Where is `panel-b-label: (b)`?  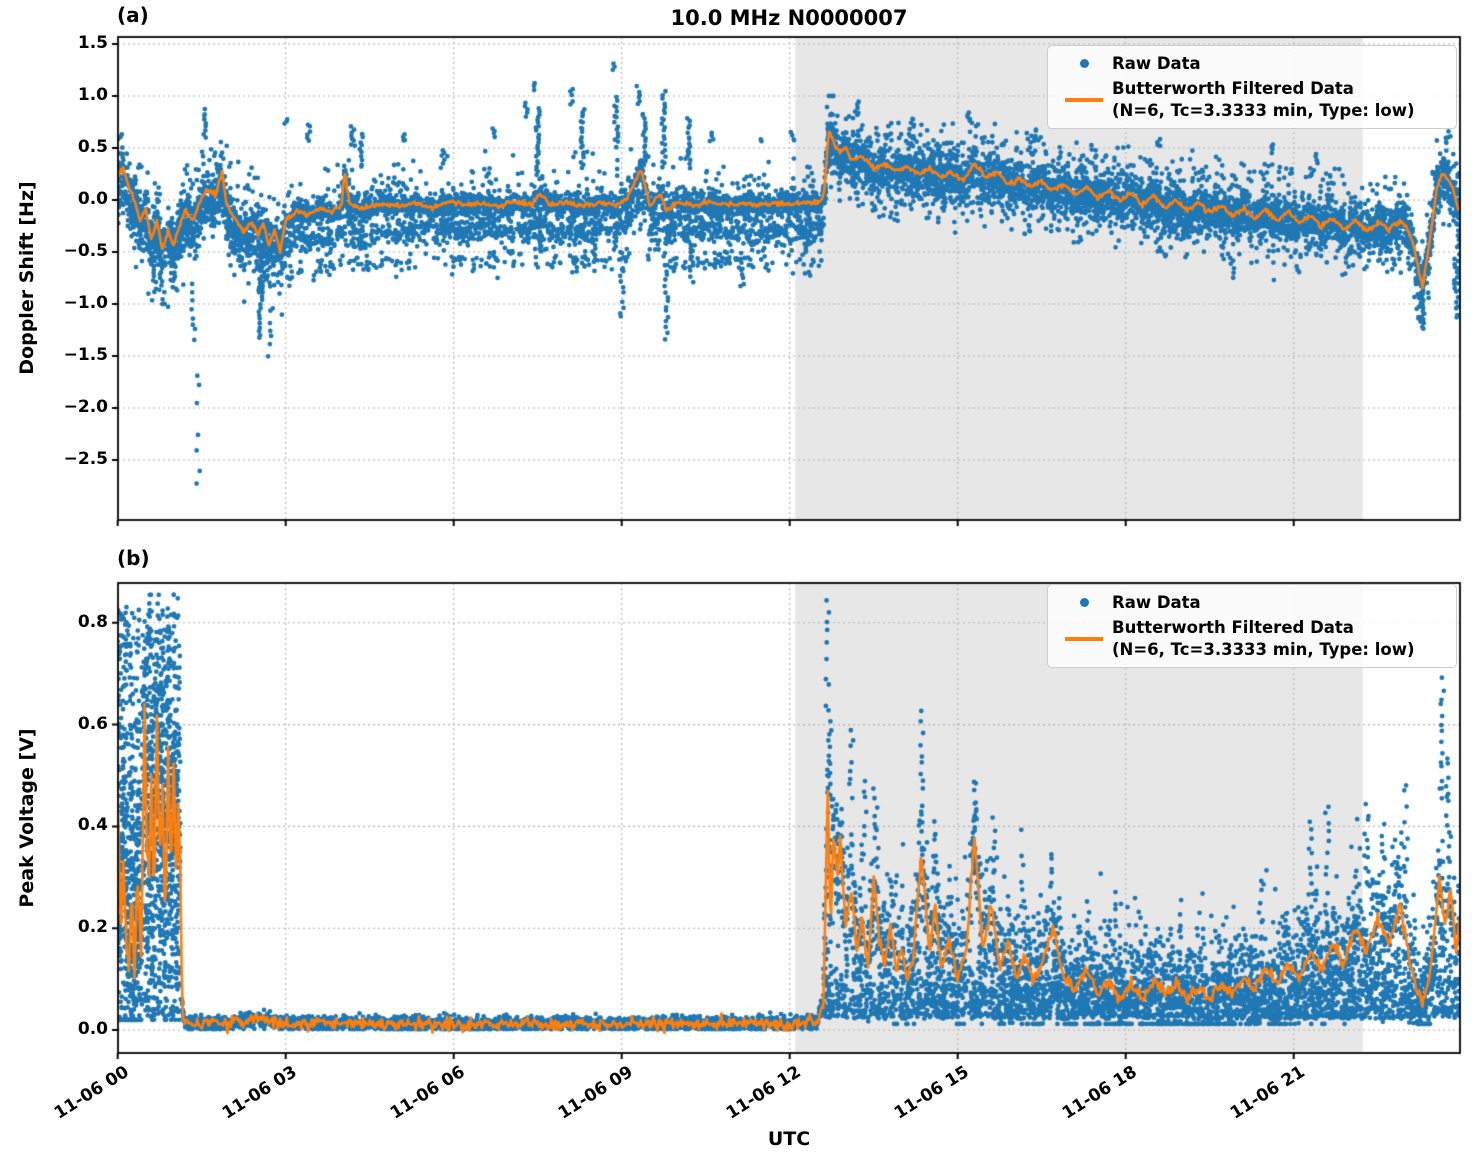
panel-b-label: (b) is located at coordinates (133, 558).